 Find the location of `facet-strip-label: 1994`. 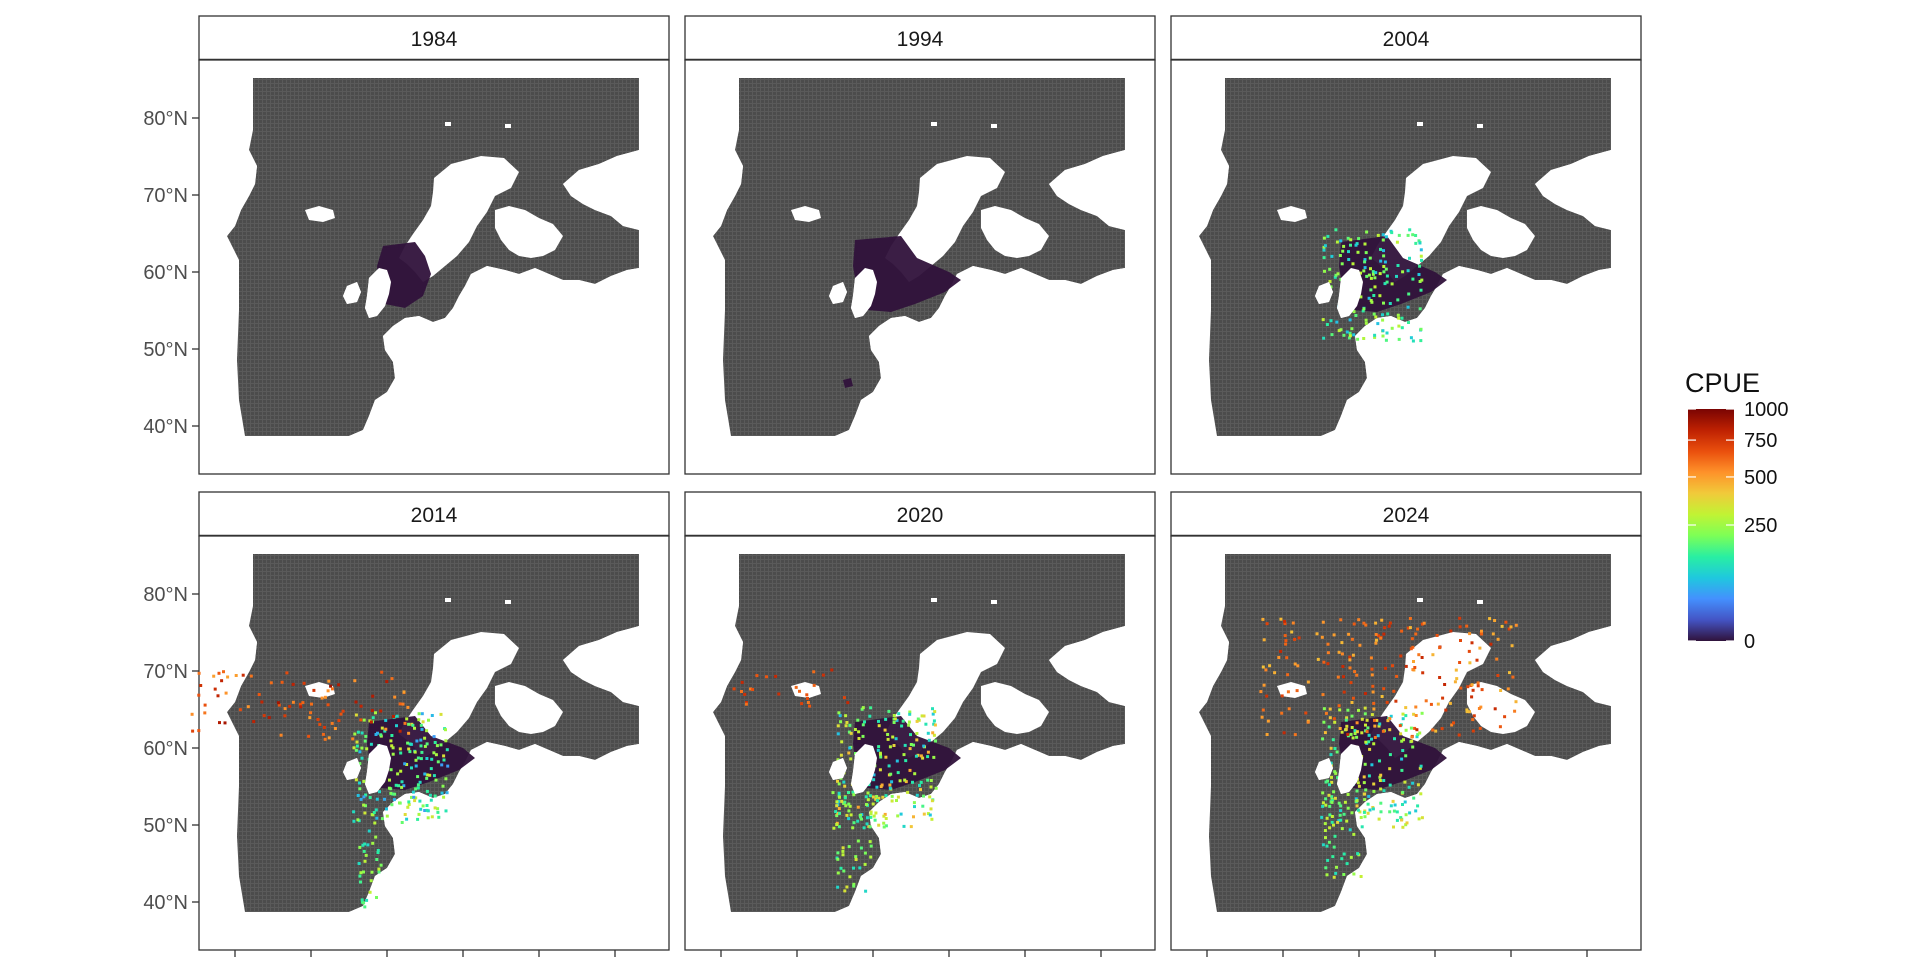

facet-strip-label: 1994 is located at coordinates (920, 39).